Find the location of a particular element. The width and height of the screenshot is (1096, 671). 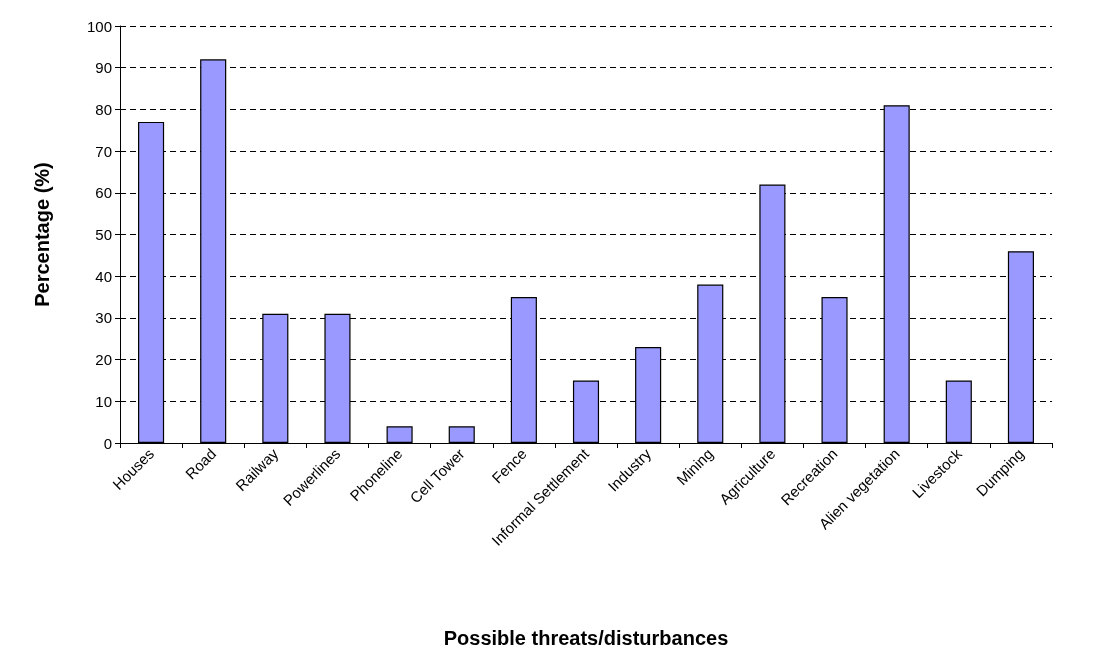

y-tick-label: 30 is located at coordinates (103, 318).